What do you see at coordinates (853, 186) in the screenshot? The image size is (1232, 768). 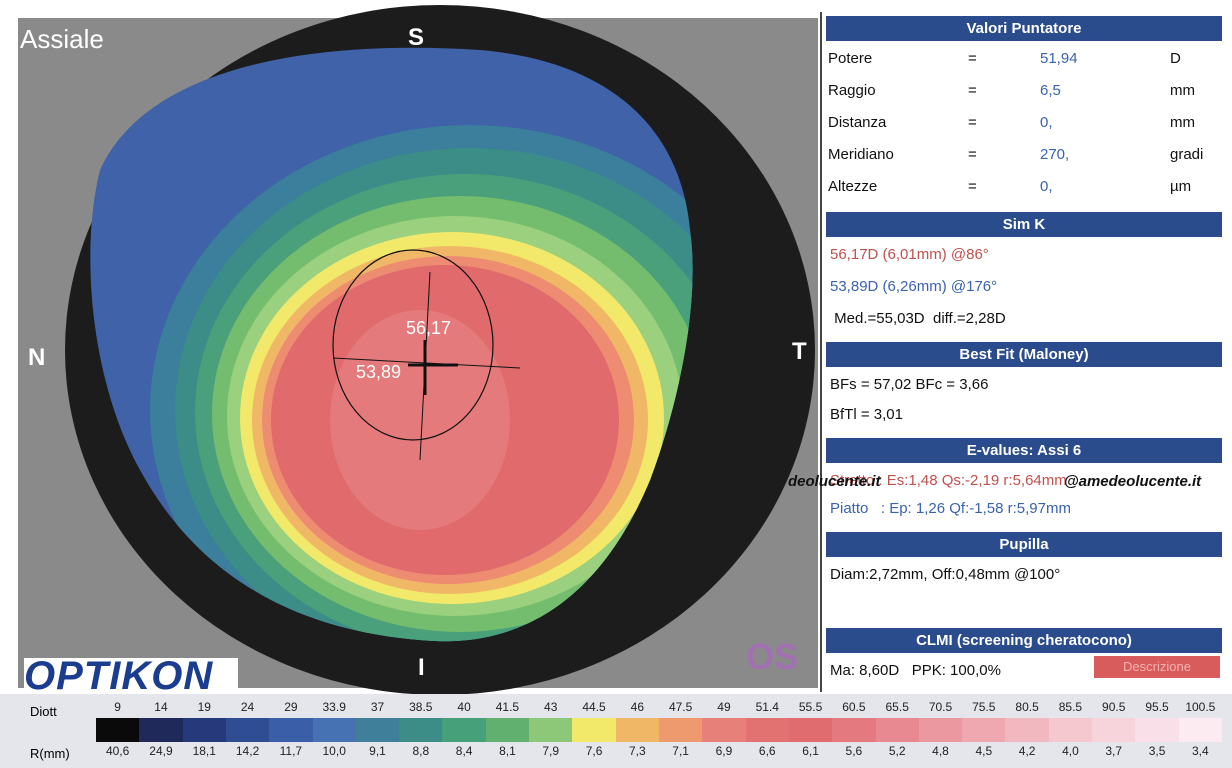 I see `field-label: Altezze` at bounding box center [853, 186].